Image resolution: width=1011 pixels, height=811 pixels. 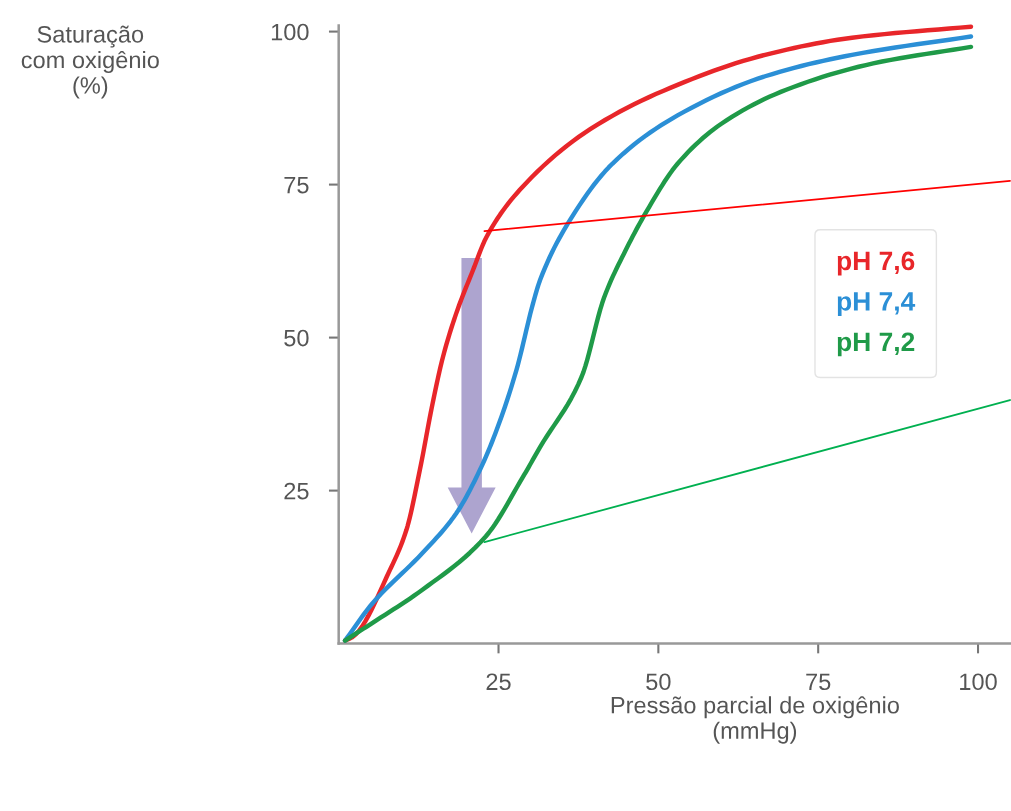 What do you see at coordinates (296, 491) in the screenshot?
I see `y-tick-label: 25` at bounding box center [296, 491].